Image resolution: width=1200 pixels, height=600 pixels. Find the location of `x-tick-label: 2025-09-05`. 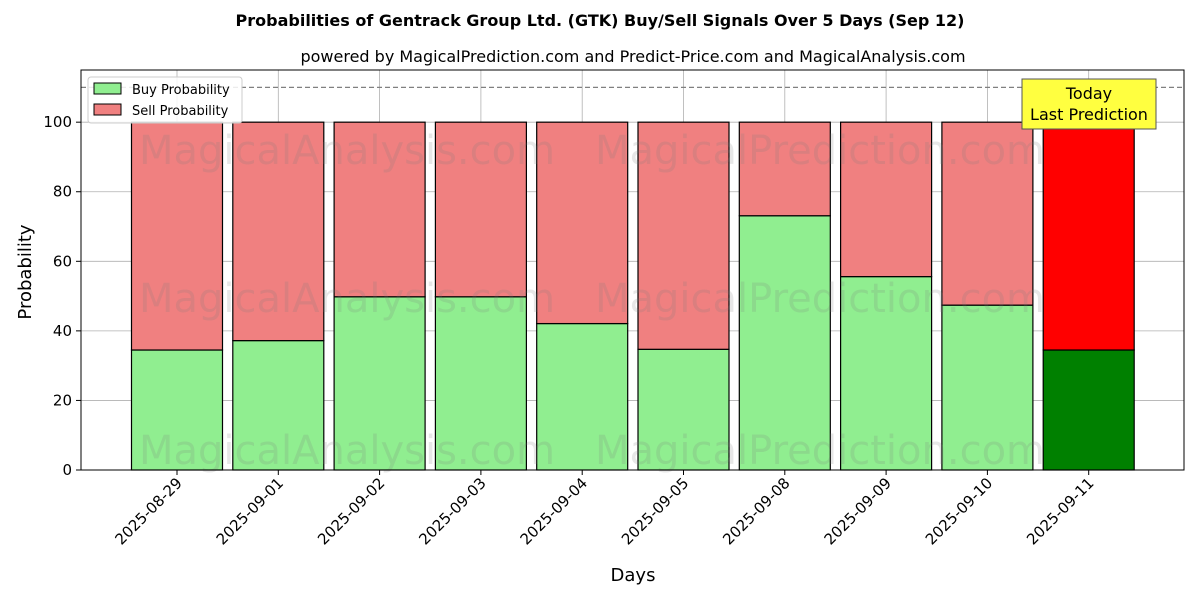

x-tick-label: 2025-09-05 is located at coordinates (655, 511).